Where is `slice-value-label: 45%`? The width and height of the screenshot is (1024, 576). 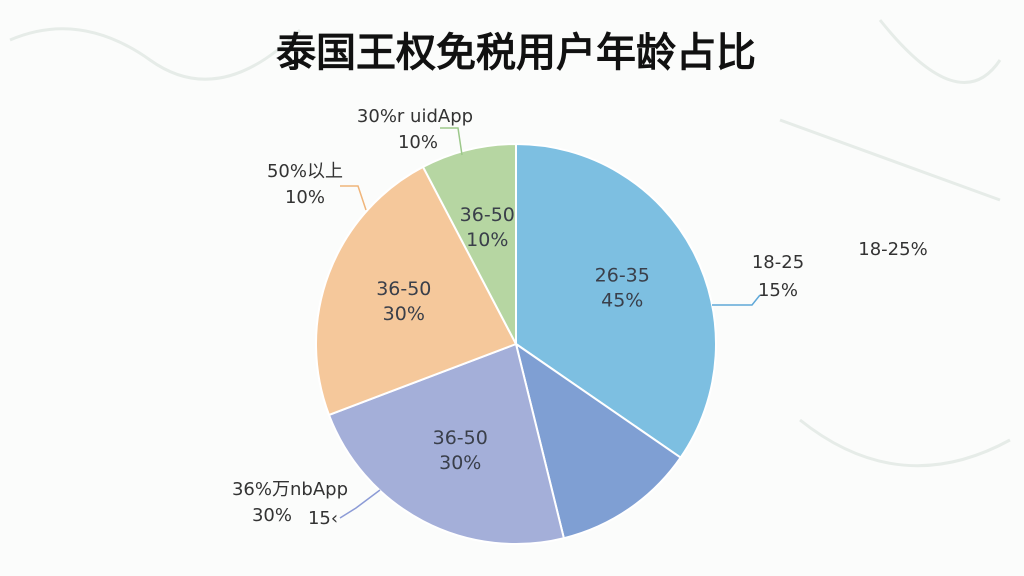
slice-value-label: 45% is located at coordinates (622, 301).